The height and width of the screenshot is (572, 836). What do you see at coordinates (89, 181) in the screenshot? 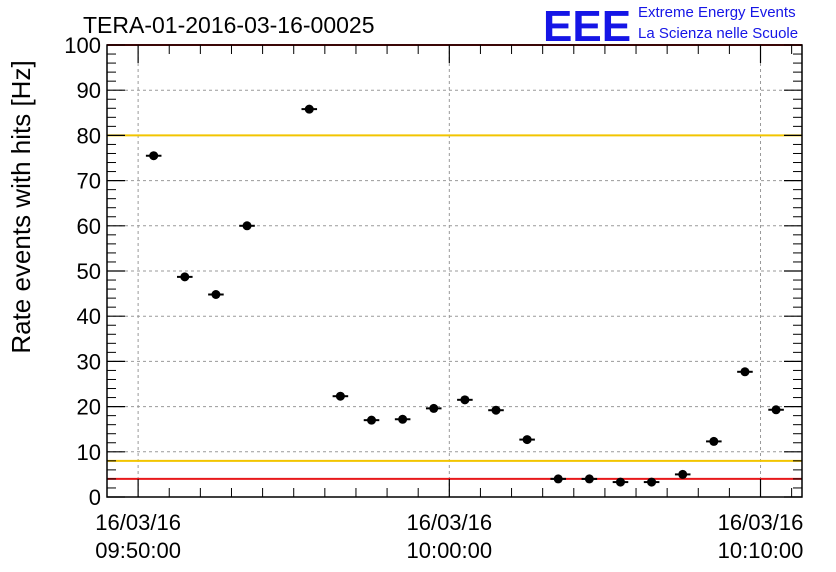
I see `y-tick-label: 70` at bounding box center [89, 181].